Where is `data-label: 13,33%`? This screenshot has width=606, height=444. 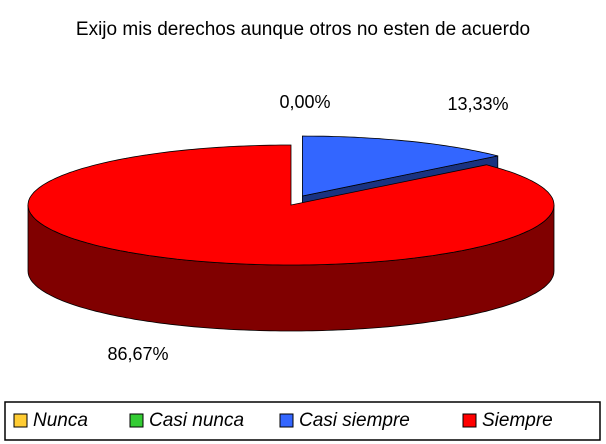 data-label: 13,33% is located at coordinates (477, 104).